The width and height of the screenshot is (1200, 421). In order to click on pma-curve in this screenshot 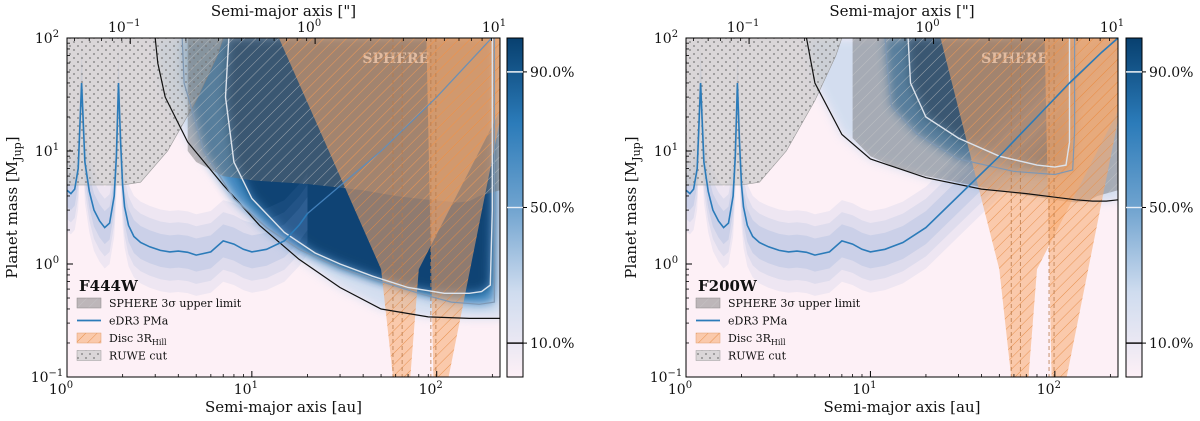, I will do `click(188, 169)`.